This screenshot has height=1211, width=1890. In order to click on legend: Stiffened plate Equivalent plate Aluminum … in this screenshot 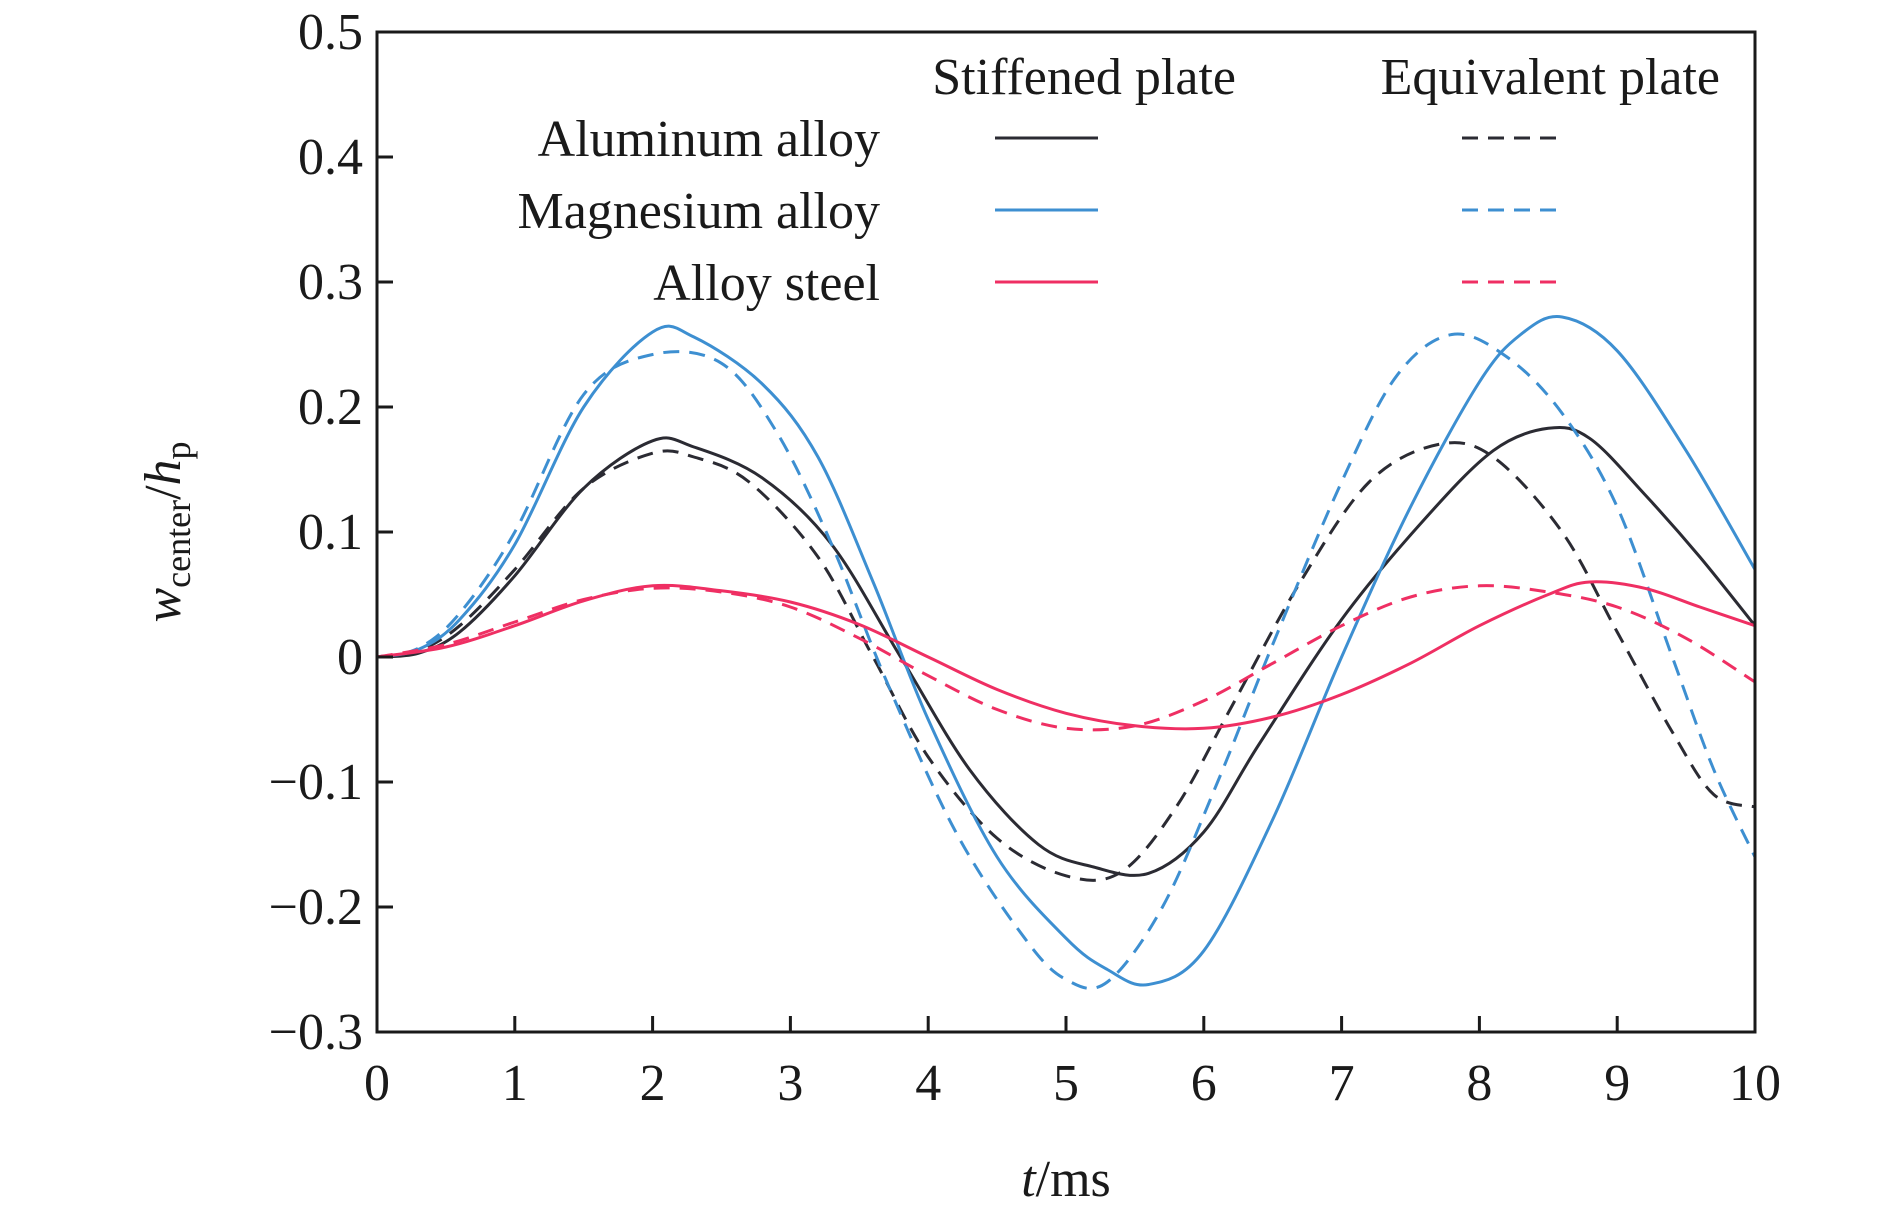, I will do `click(1118, 180)`.